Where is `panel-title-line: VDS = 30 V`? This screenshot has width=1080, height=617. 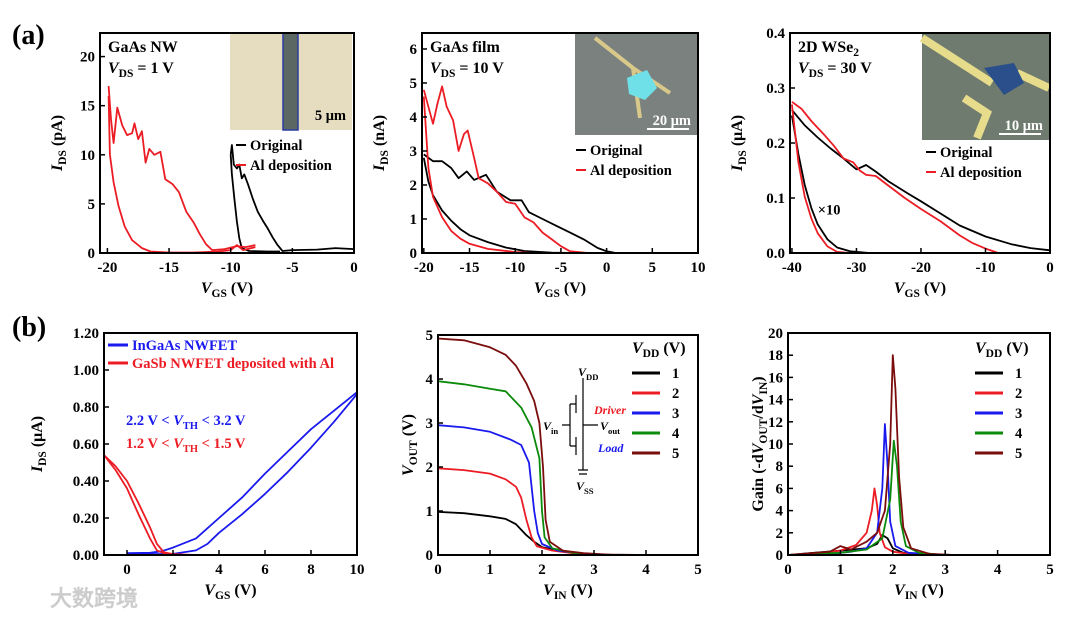 panel-title-line: VDS = 30 V is located at coordinates (835, 70).